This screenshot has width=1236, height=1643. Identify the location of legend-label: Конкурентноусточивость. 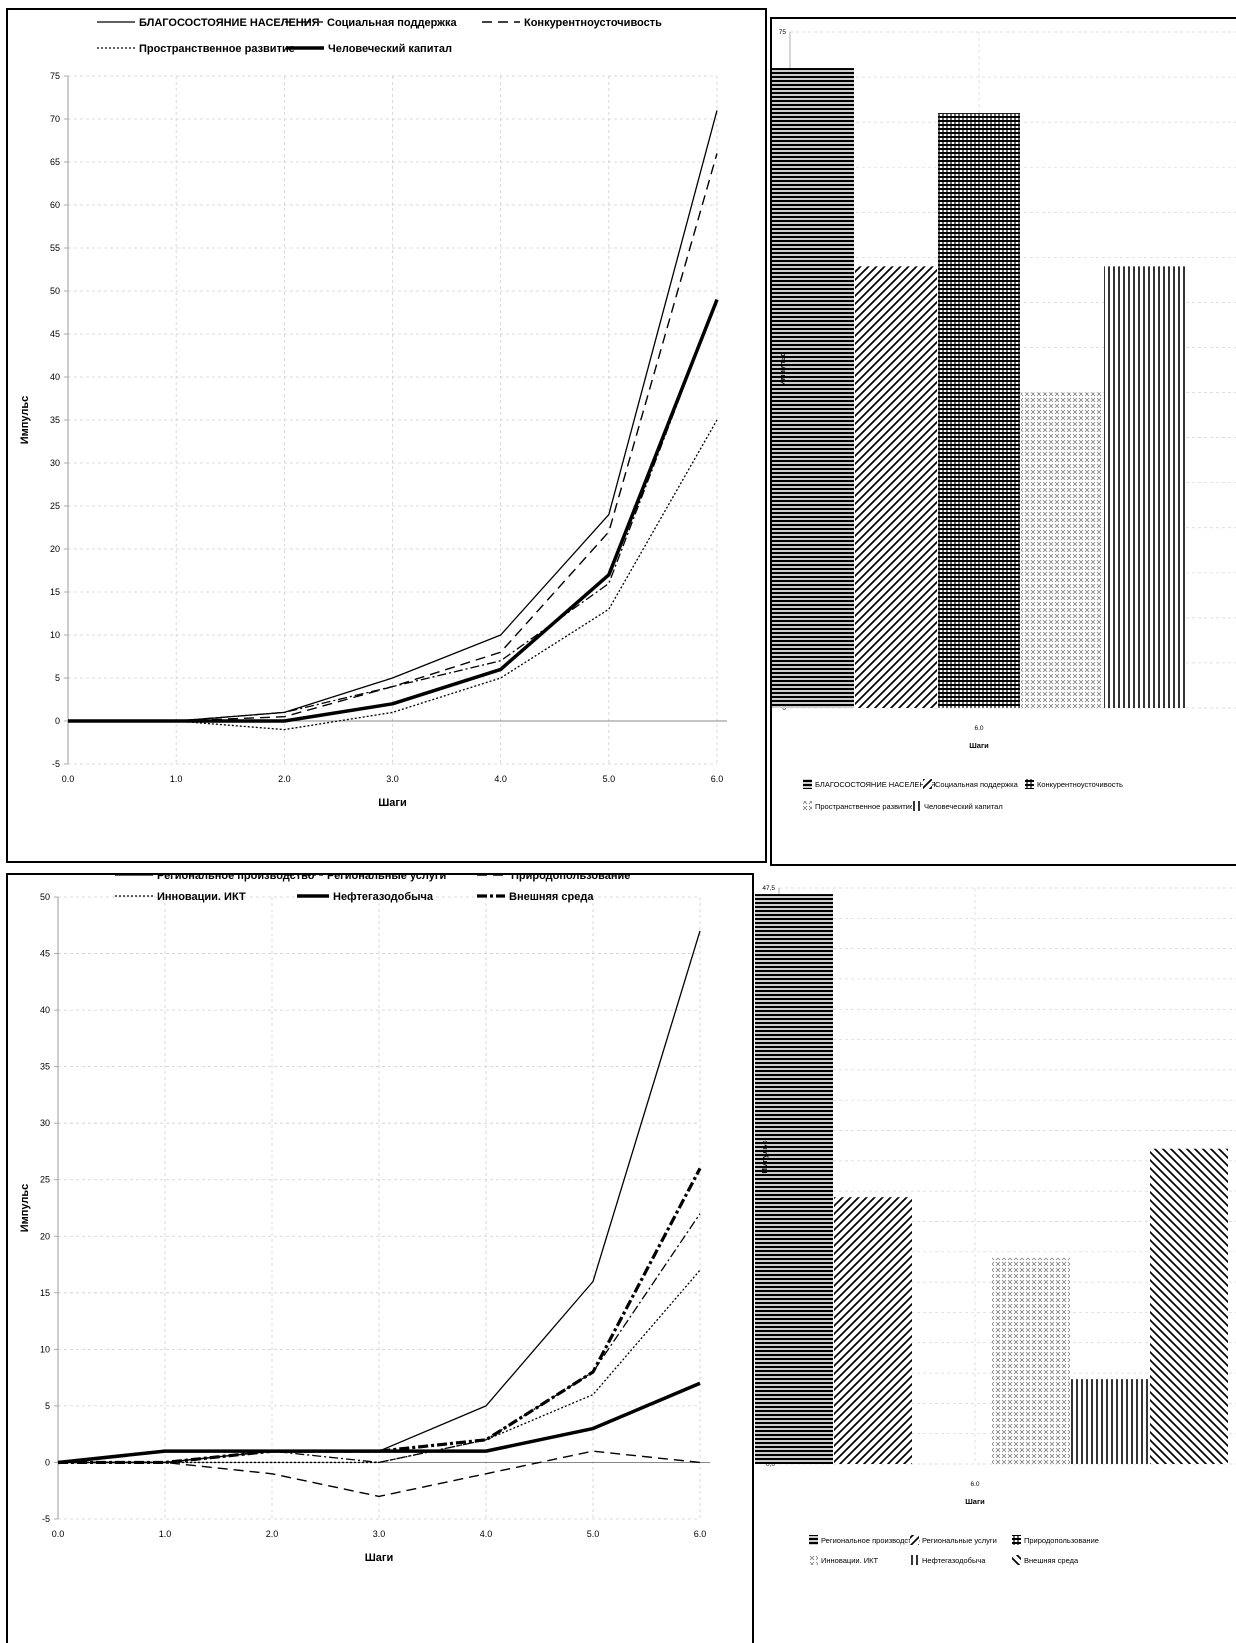
(1080, 784).